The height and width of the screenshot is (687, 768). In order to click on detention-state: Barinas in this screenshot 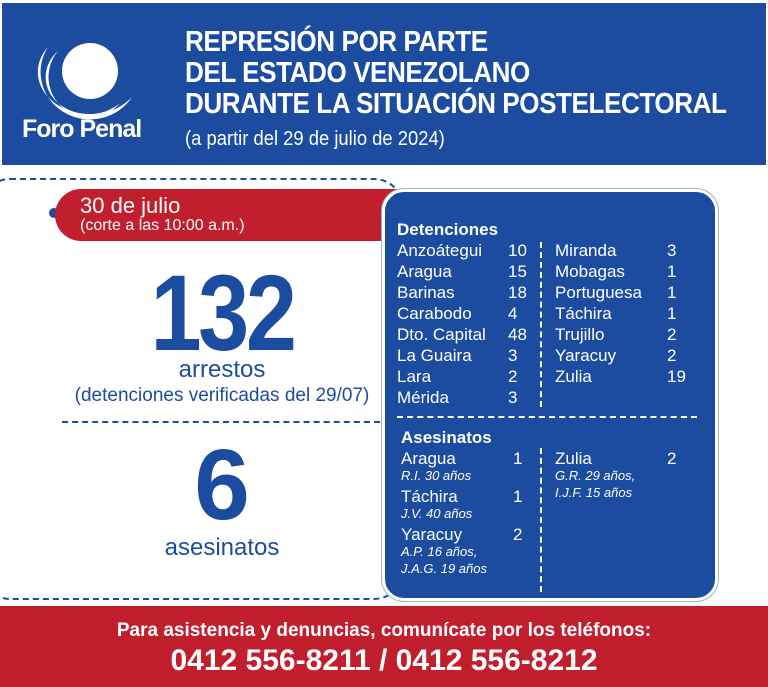, I will do `click(426, 292)`.